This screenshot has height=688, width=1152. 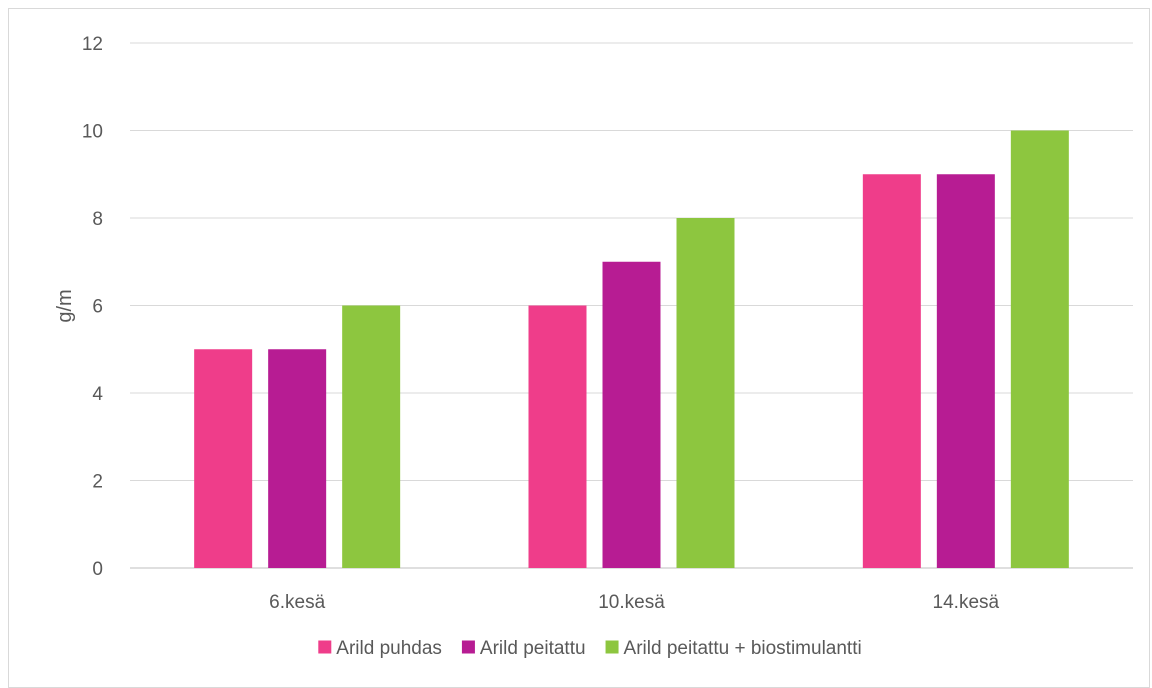 What do you see at coordinates (297, 602) in the screenshot?
I see `x-tick-label: 6.kesä` at bounding box center [297, 602].